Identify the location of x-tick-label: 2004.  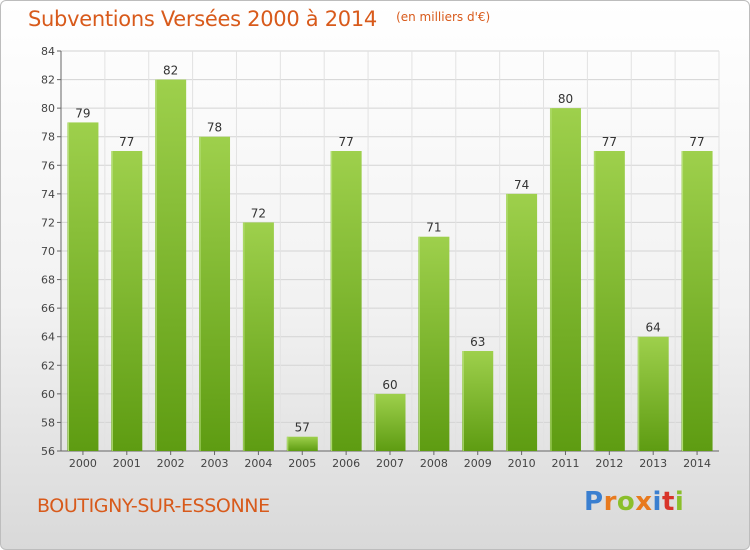
(258, 463).